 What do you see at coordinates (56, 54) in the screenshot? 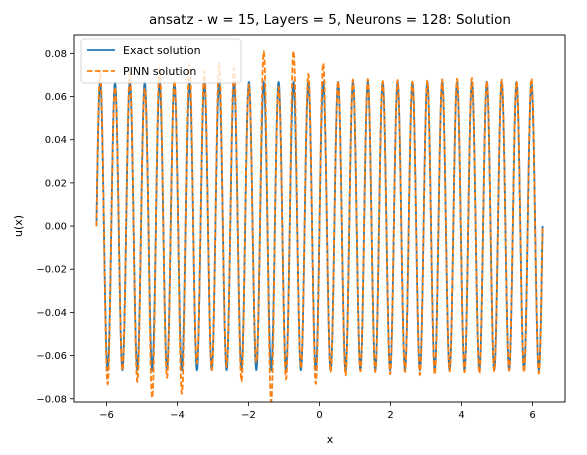
I see `y-tick-label: 0.08` at bounding box center [56, 54].